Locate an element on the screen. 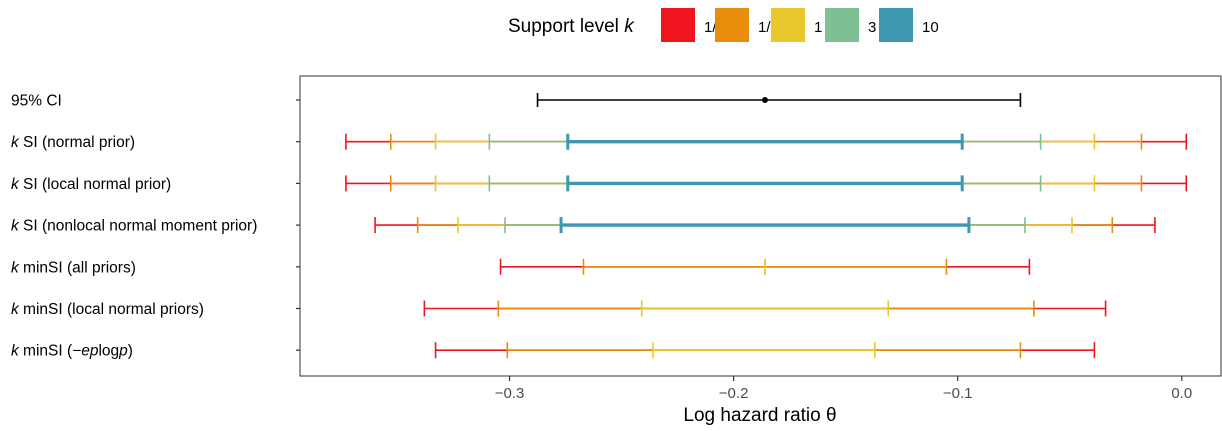 Image resolution: width=1222 pixels, height=431 pixels. row-label-5: k minSI (all priors) is located at coordinates (73, 267).